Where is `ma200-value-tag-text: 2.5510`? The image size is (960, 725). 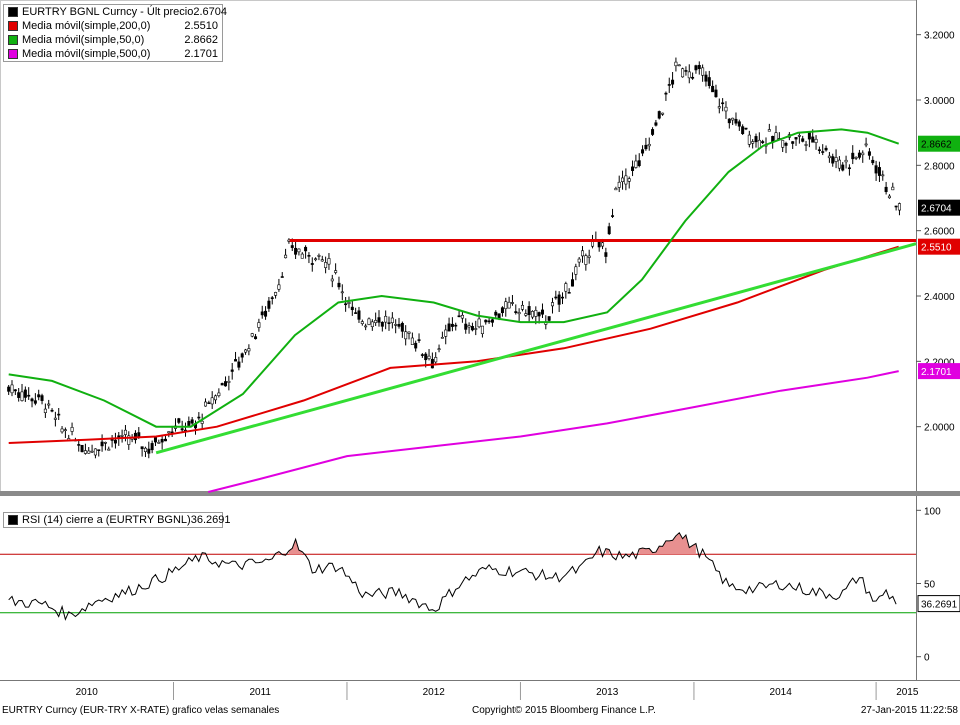 ma200-value-tag-text: 2.5510 is located at coordinates (936, 248).